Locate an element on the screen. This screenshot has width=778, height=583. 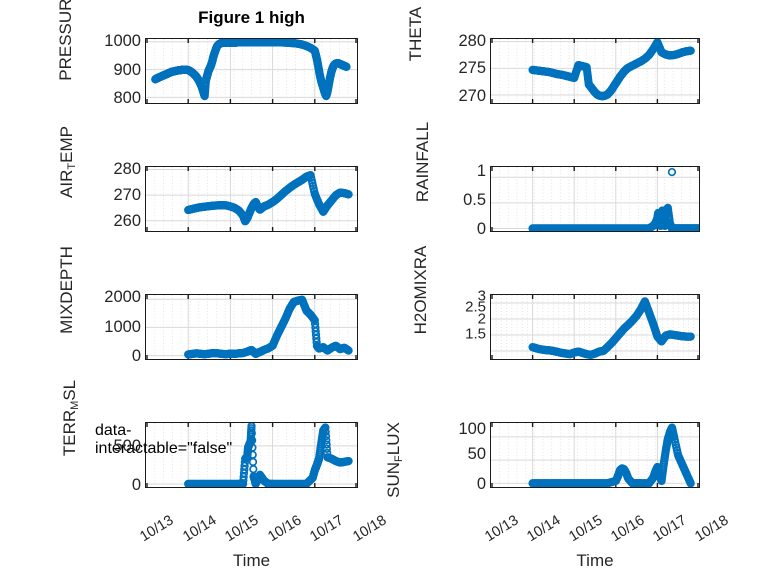
ylabel-h2omixra: H2OMIXRA is located at coordinates (420, 290).